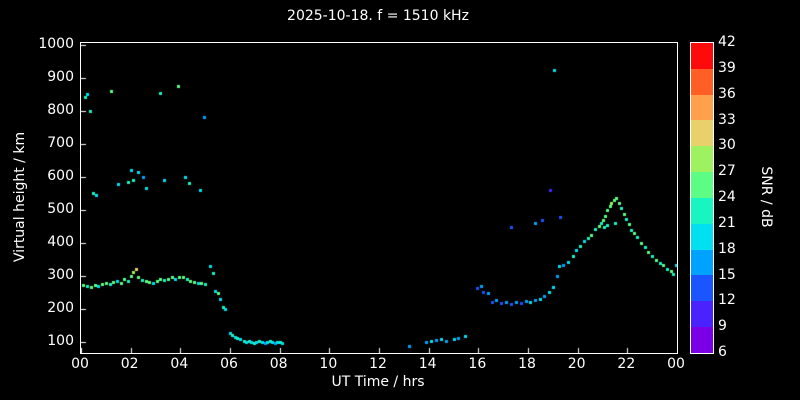  What do you see at coordinates (766, 197) in the screenshot?
I see `colorbar-label: SNR / dB` at bounding box center [766, 197].